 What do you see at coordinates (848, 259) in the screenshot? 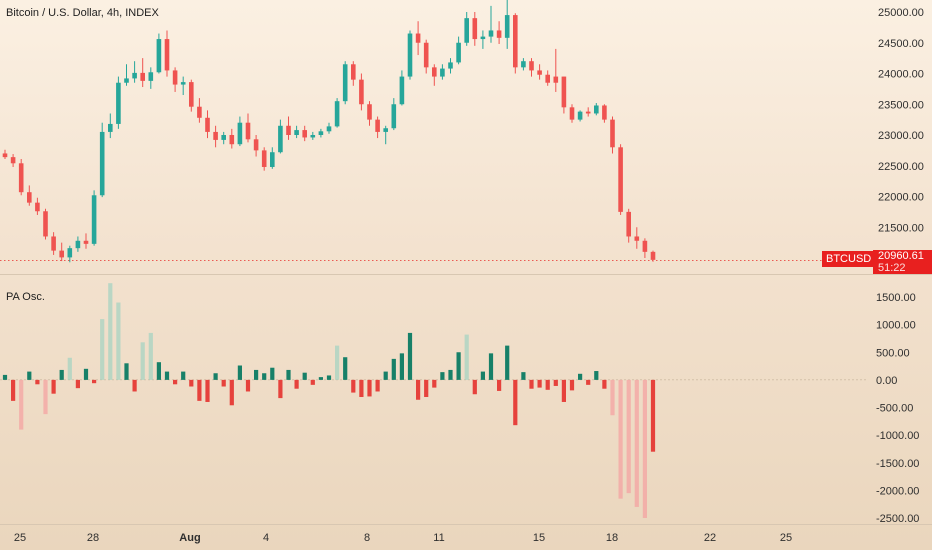
I see `symbol-tag: BTCUSD` at bounding box center [848, 259].